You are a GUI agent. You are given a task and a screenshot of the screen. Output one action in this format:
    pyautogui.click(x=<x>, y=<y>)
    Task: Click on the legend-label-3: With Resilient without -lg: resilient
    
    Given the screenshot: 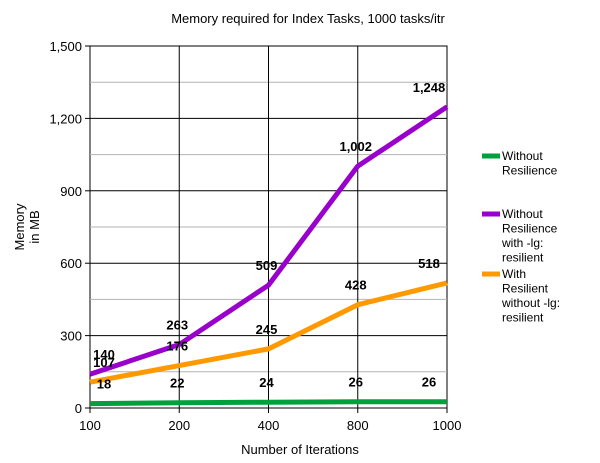 What is the action you would take?
    pyautogui.click(x=530, y=296)
    